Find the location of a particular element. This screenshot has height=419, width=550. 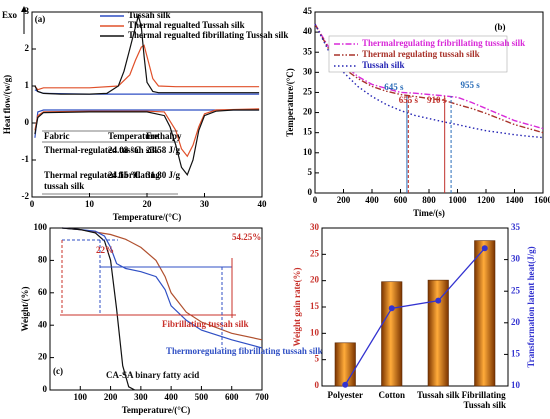

reference-label: 955 s is located at coordinates (470, 85).